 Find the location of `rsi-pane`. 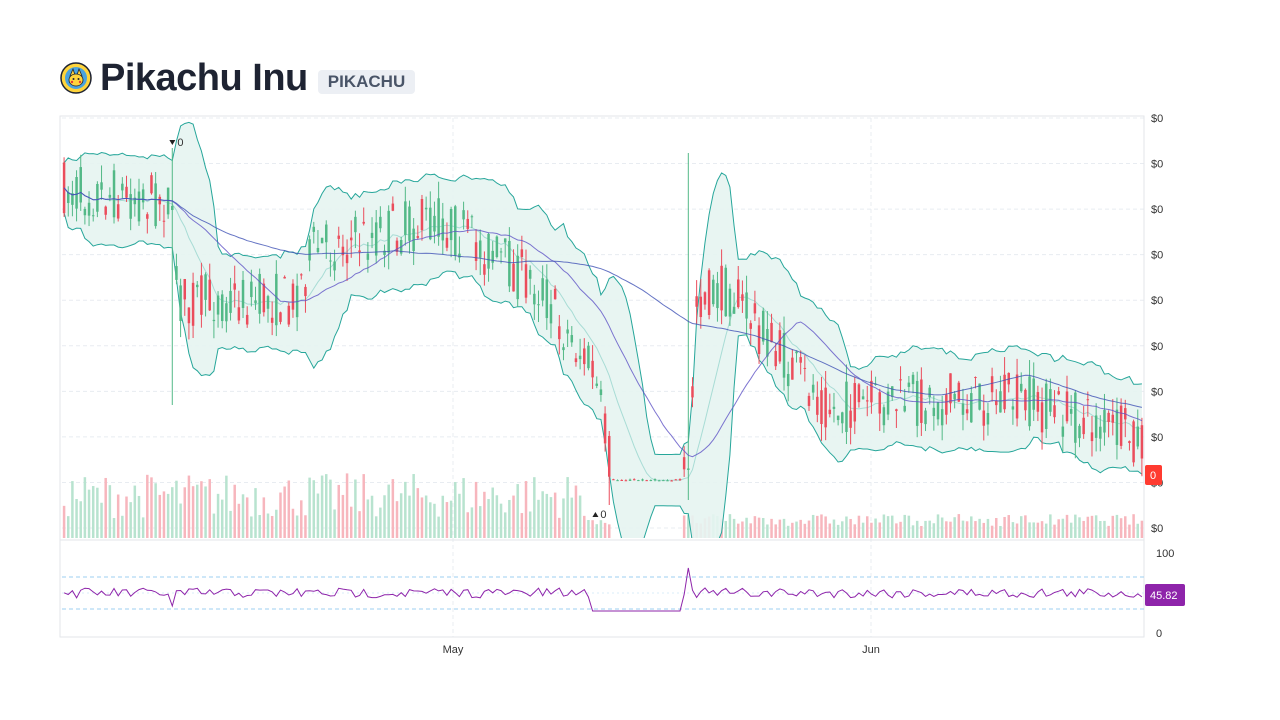

rsi-pane is located at coordinates (603, 589).